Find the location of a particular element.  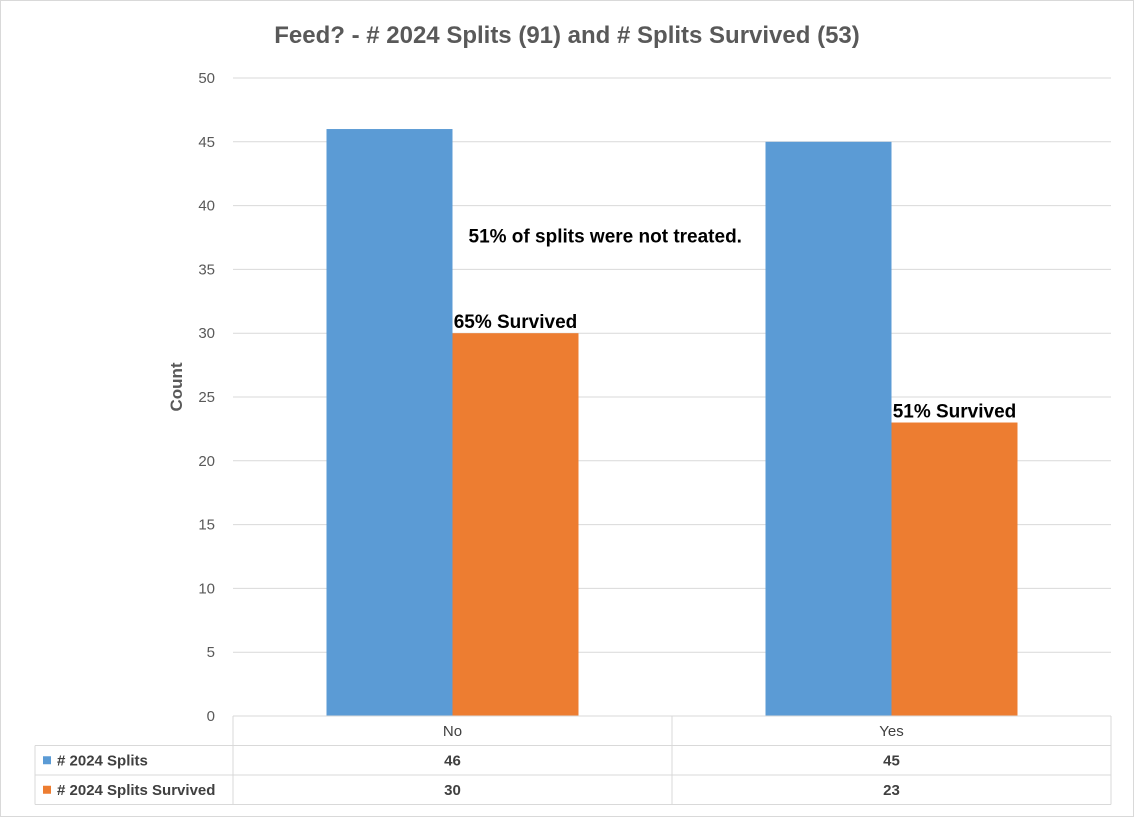

annotation-label: 51% of splits were not treated. is located at coordinates (605, 237).